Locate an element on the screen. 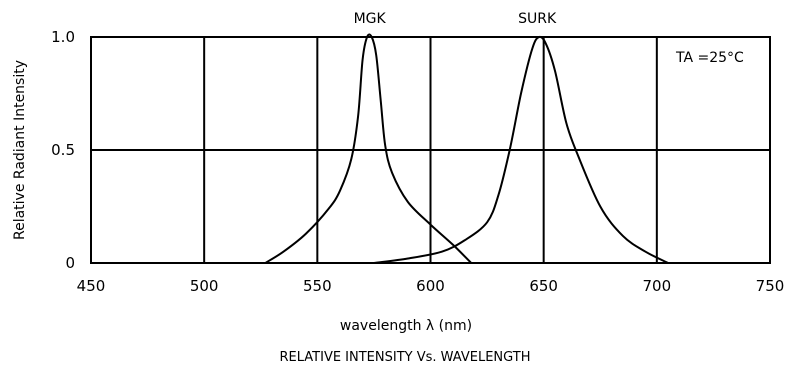 This screenshot has height=367, width=794. x-tick-label: 750 is located at coordinates (770, 286).